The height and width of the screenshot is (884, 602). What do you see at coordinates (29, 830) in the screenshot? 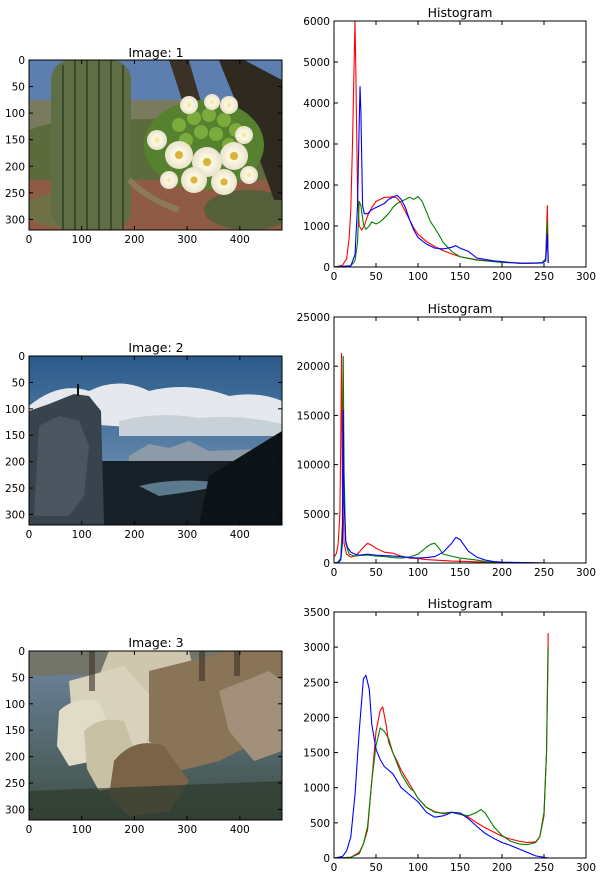
I see `image-3-xtick-label: 0` at bounding box center [29, 830].